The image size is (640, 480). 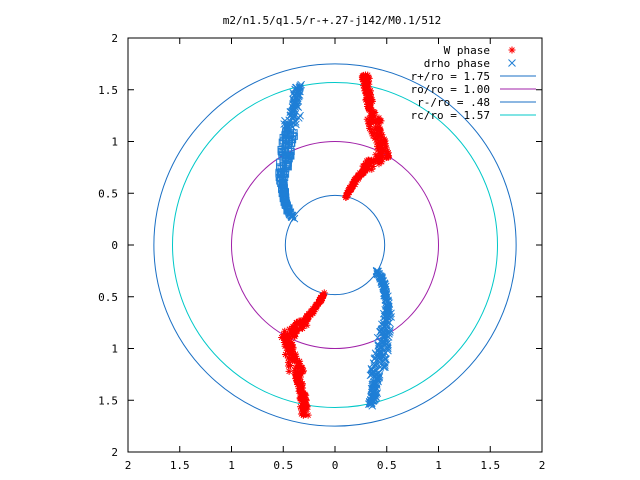 I want to click on legend-label: ro/ro = 1.00, so click(x=450, y=89).